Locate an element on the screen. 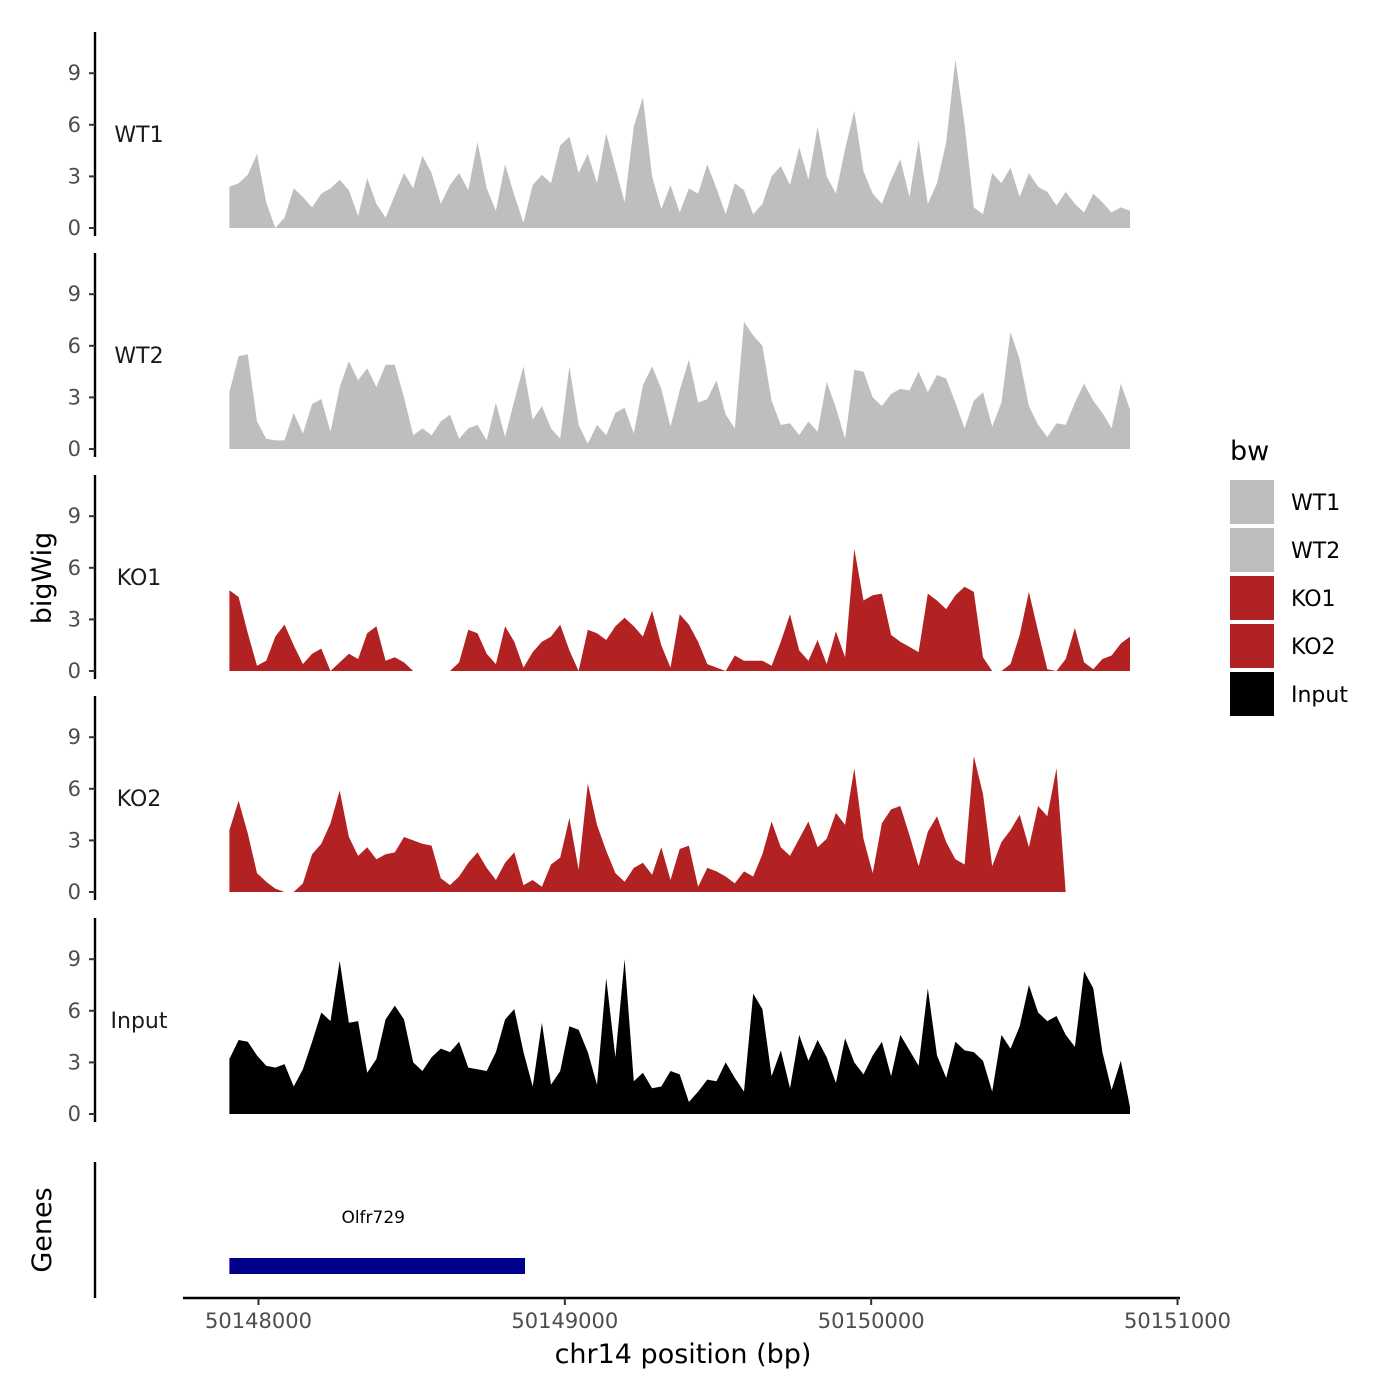 The image size is (1400, 1400). legend-label: KO2 is located at coordinates (1313, 647).